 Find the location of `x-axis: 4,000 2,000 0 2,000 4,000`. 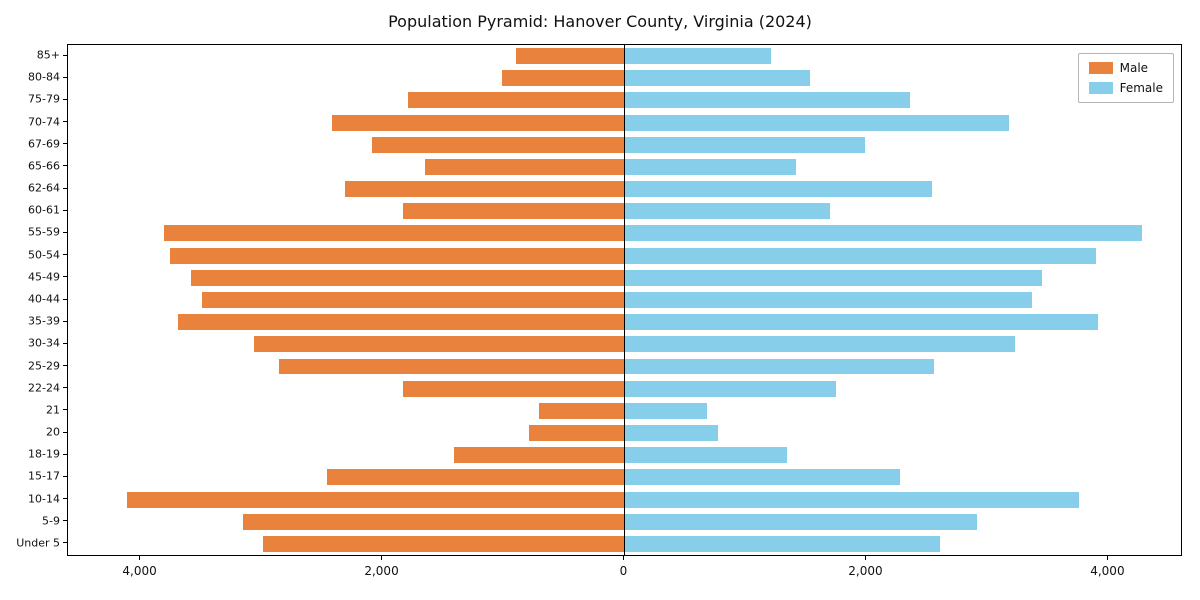

x-axis: 4,000 2,000 0 2,000 4,000 is located at coordinates (624, 573).